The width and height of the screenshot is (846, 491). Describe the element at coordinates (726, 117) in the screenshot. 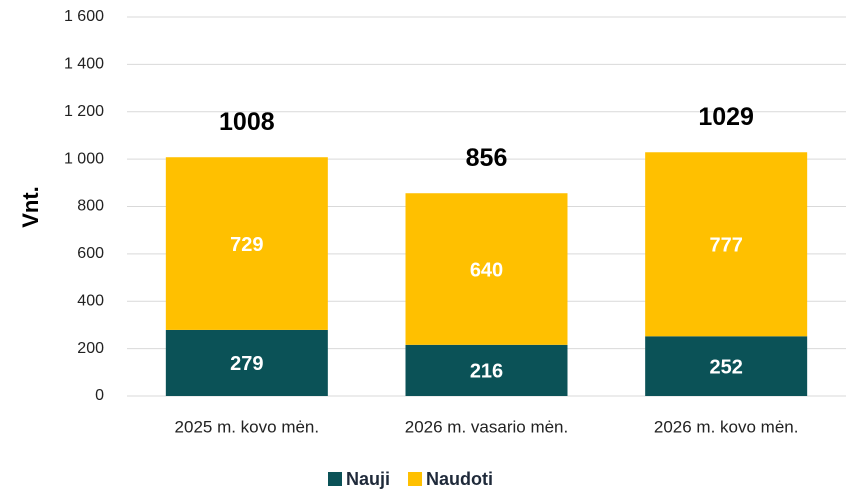

I see `total-label: 1029` at that location.